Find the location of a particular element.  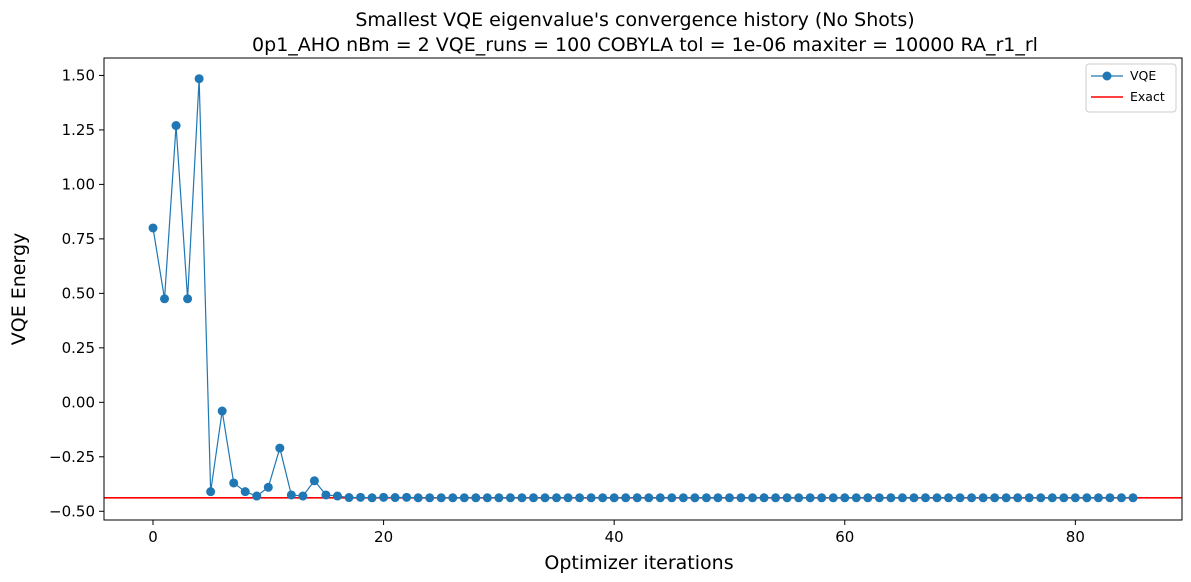

x-tick-label: 80 is located at coordinates (1075, 537).